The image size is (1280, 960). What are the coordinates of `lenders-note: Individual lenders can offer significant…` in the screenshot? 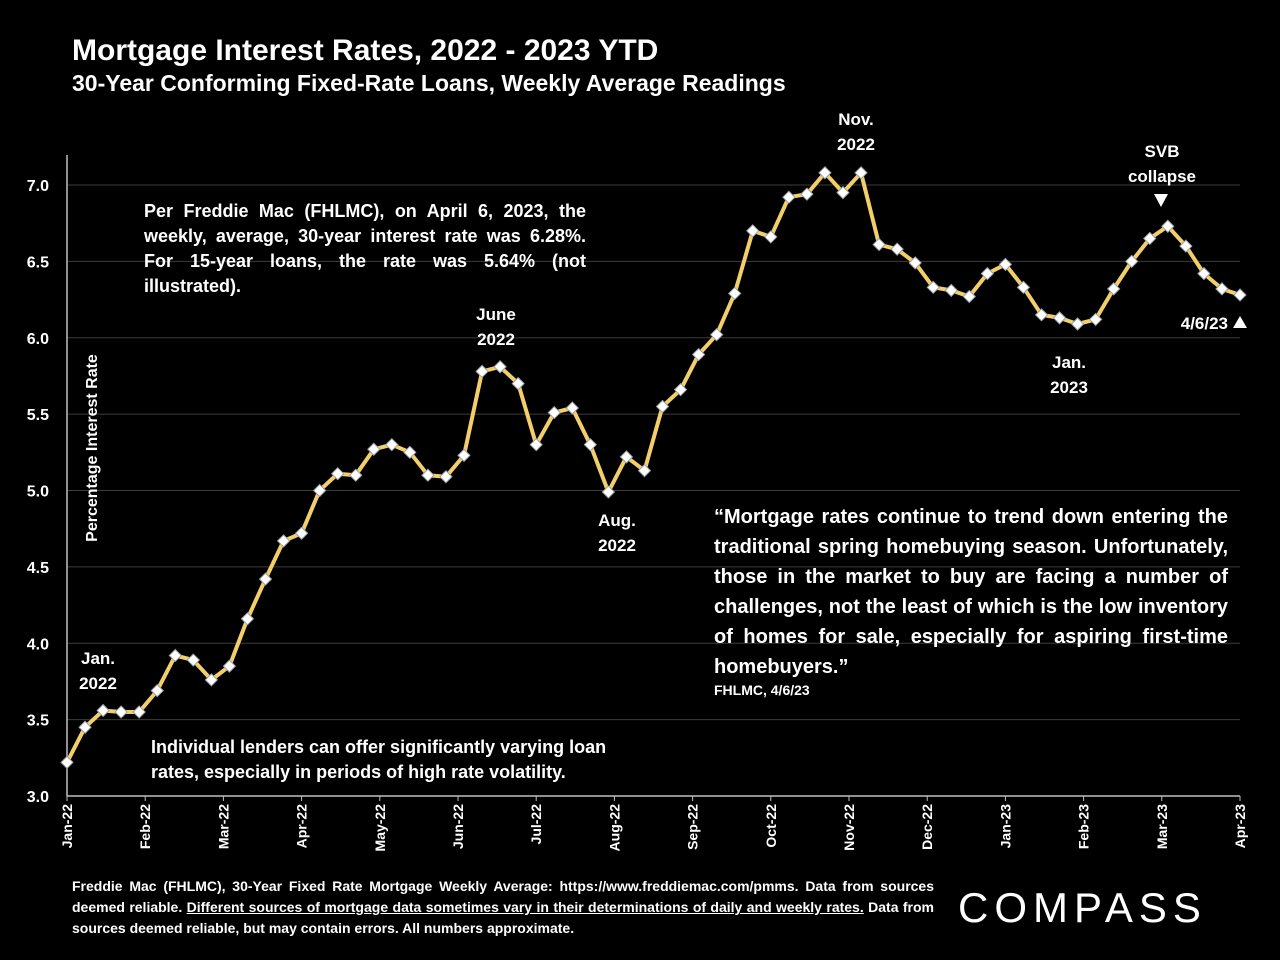 It's located at (379, 759).